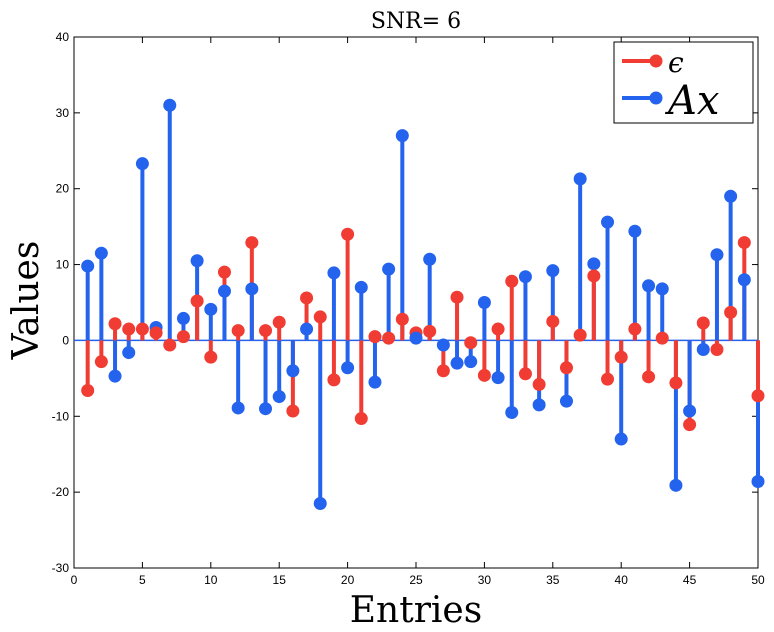 This screenshot has height=632, width=774. Describe the element at coordinates (348, 580) in the screenshot. I see `x-tick-label: 20` at that location.